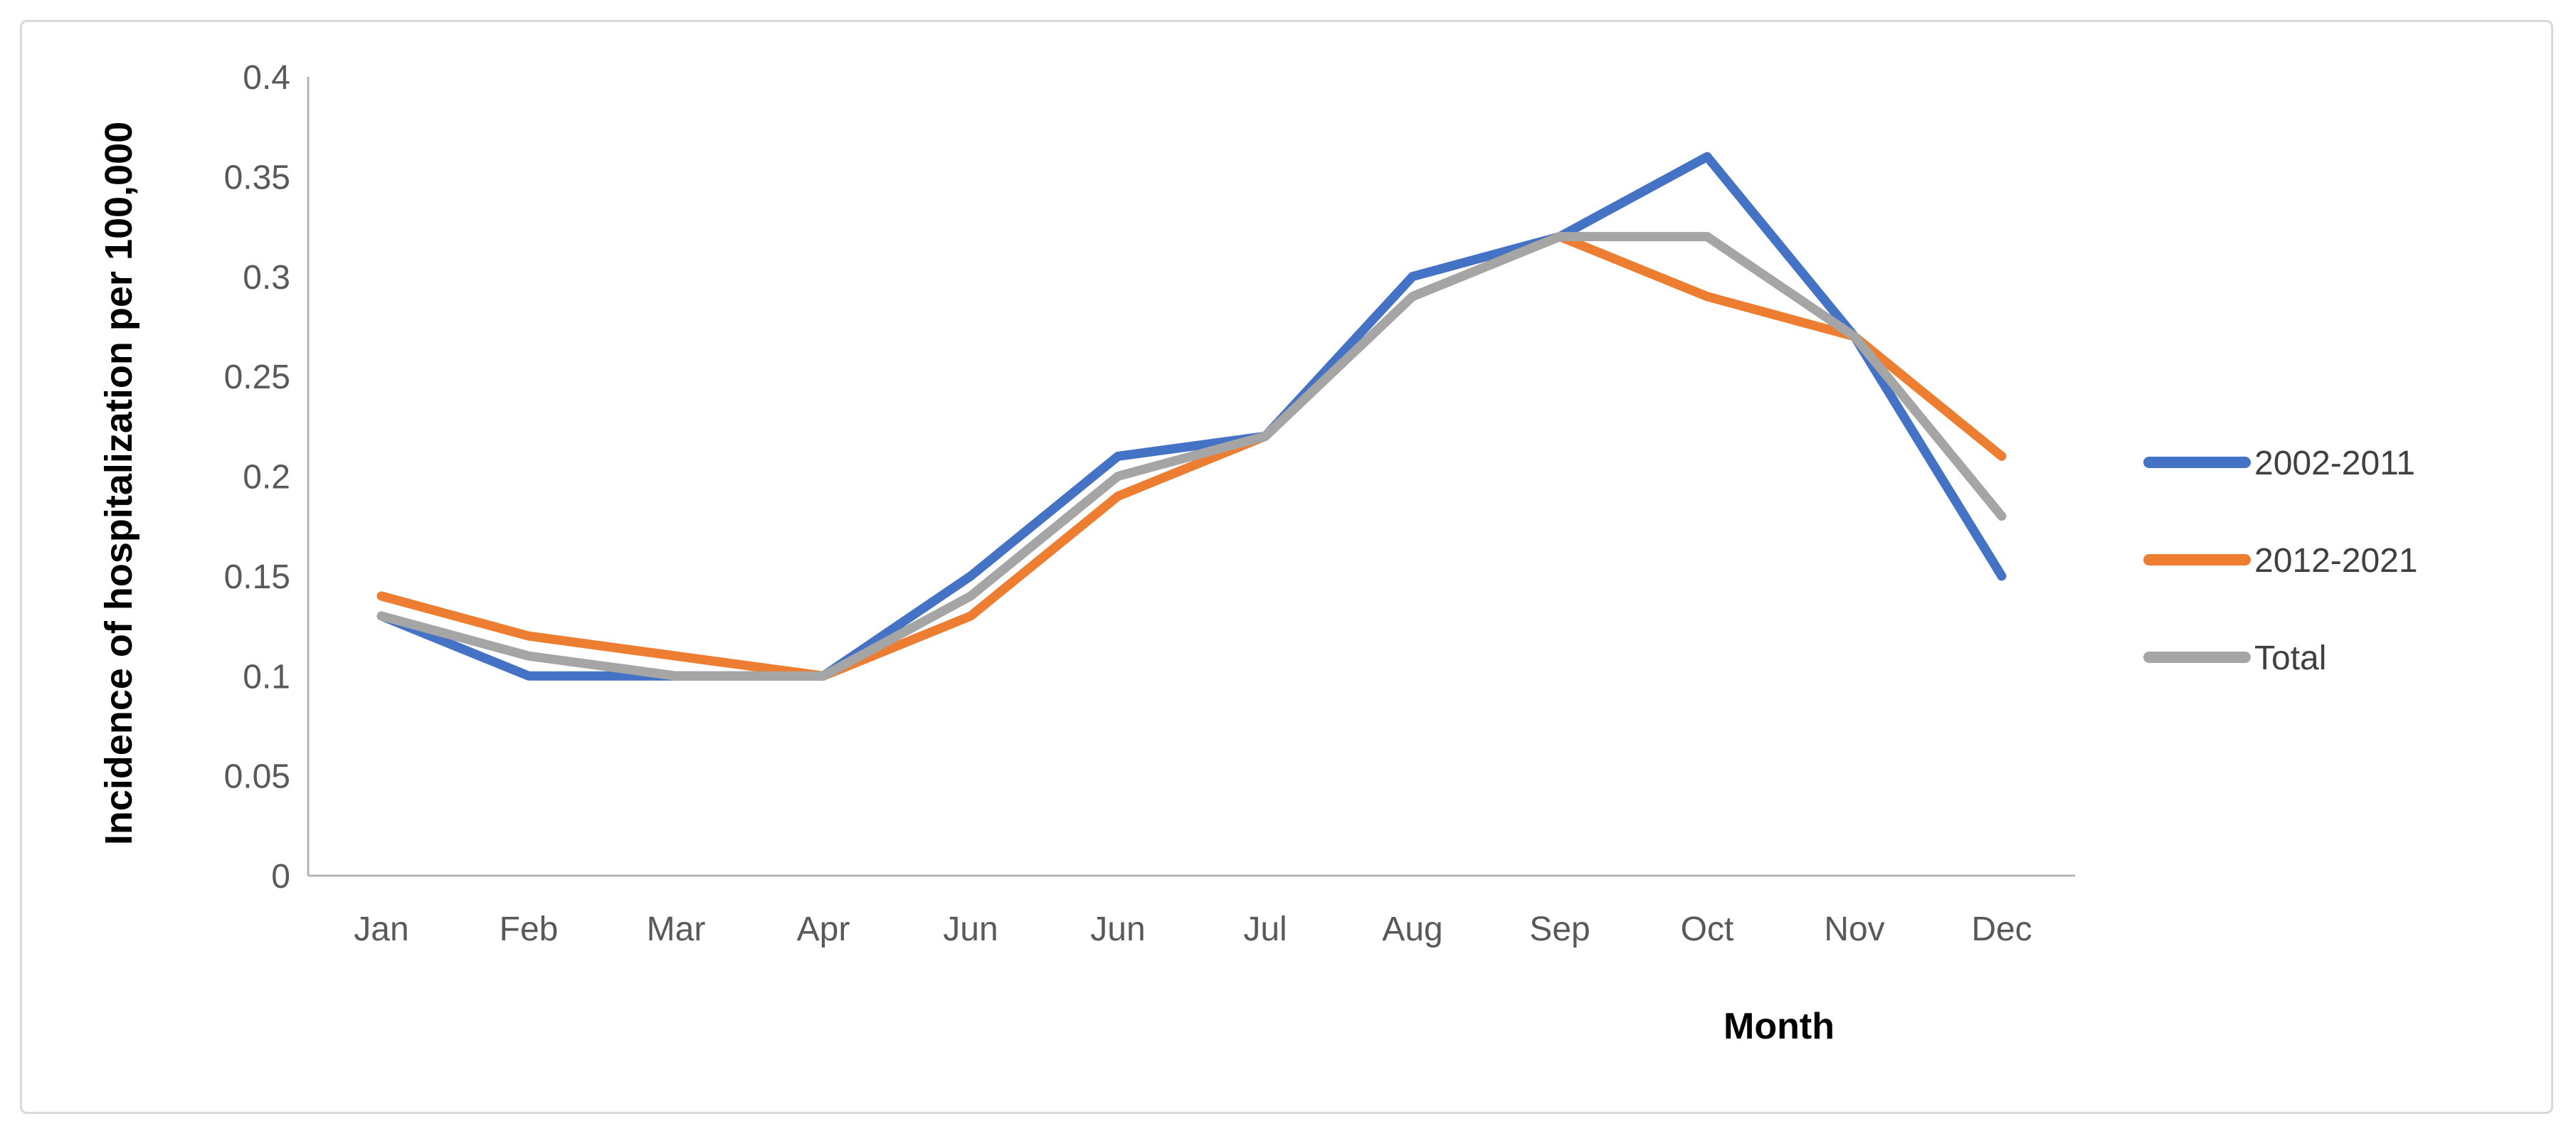  I want to click on y-tick-label: 0.4, so click(266, 78).